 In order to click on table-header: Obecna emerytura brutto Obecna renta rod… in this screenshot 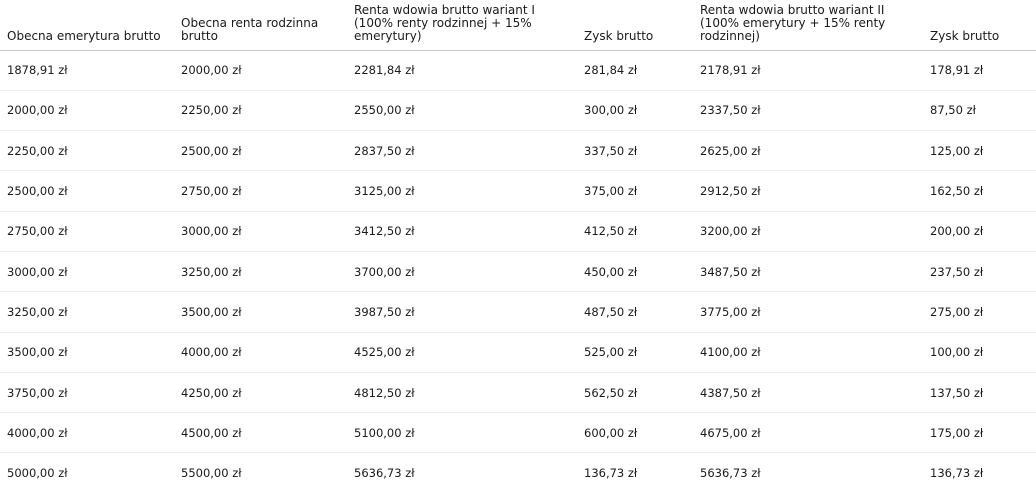, I will do `click(518, 25)`.